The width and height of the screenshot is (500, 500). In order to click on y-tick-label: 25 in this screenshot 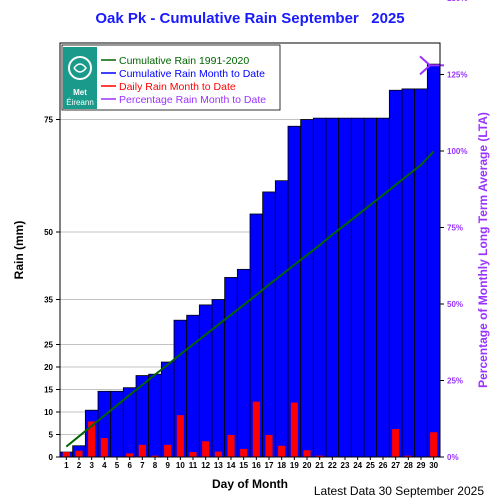, I will do `click(48, 345)`.